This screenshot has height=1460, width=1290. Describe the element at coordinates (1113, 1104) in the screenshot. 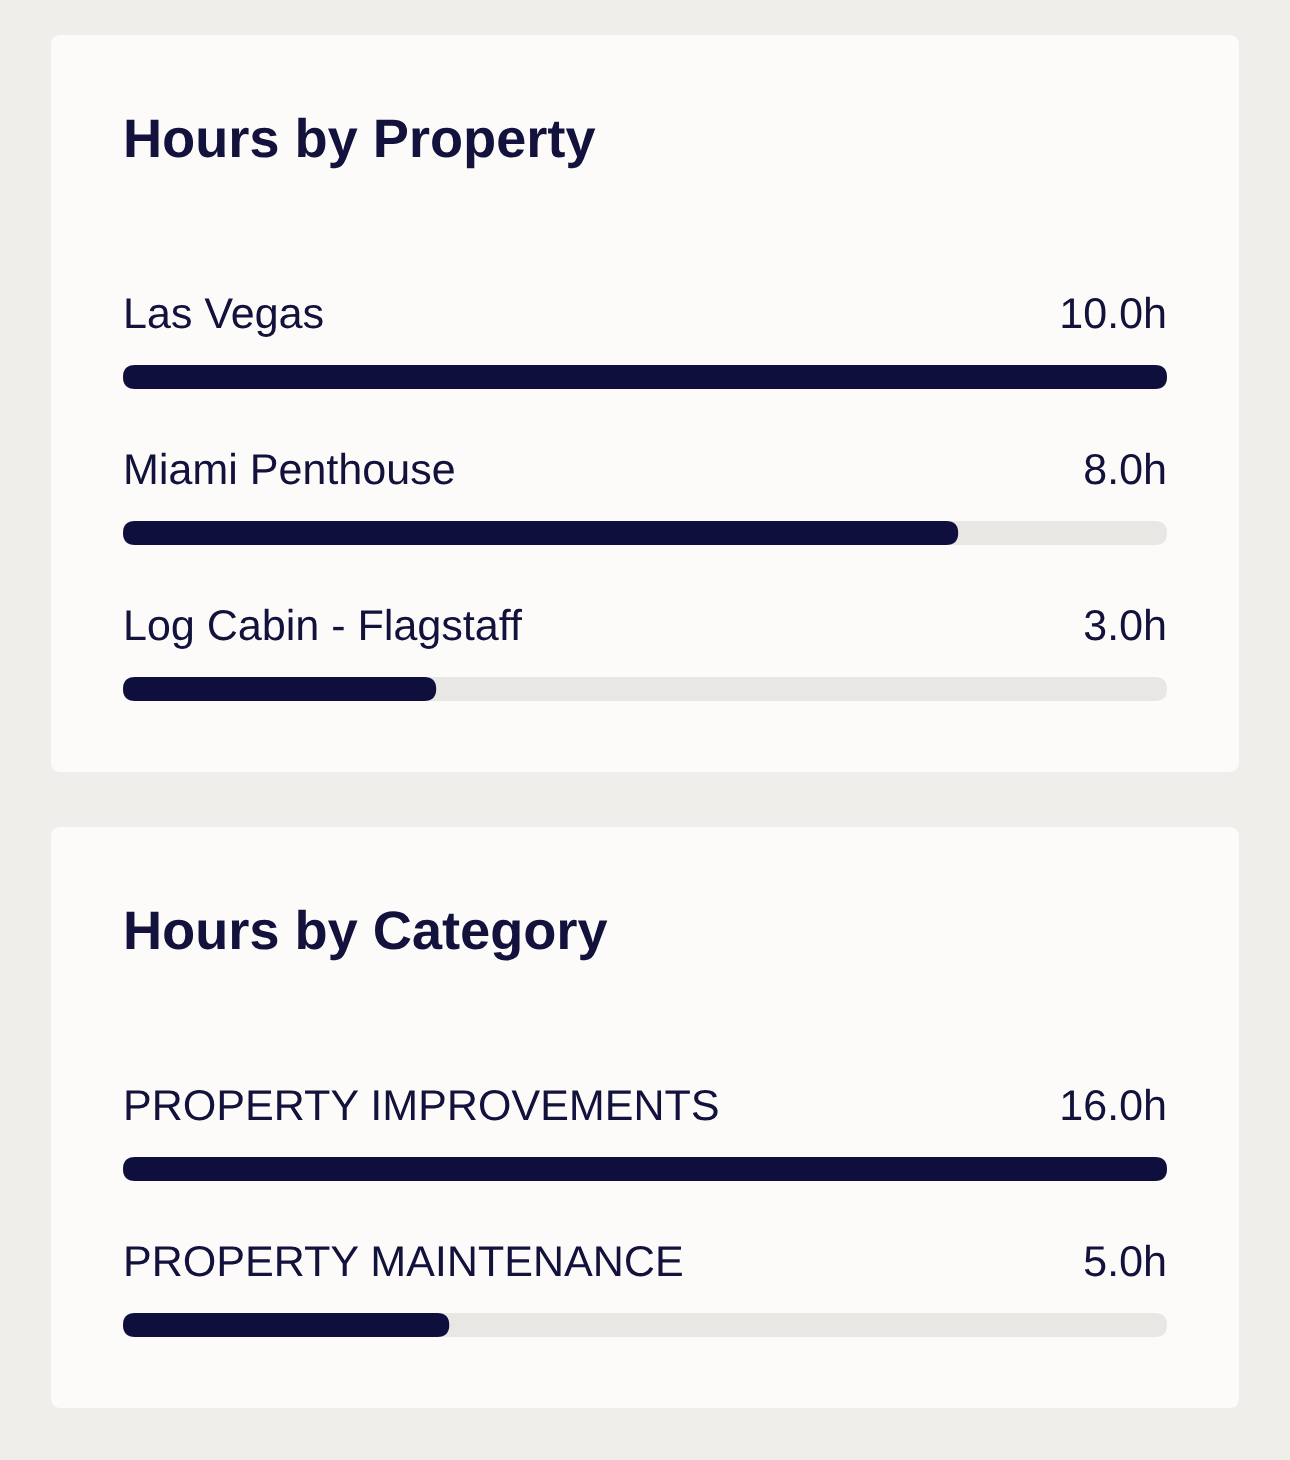

I see `data-label: 16.0h` at that location.